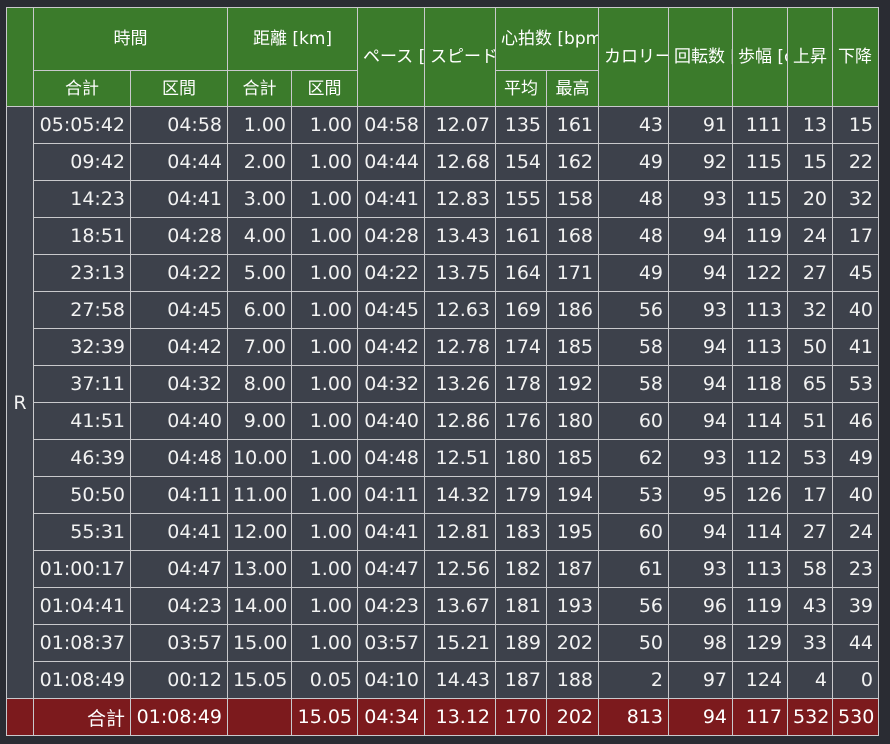  Describe the element at coordinates (856, 421) in the screenshot. I see `cell-descent: 46` at that location.